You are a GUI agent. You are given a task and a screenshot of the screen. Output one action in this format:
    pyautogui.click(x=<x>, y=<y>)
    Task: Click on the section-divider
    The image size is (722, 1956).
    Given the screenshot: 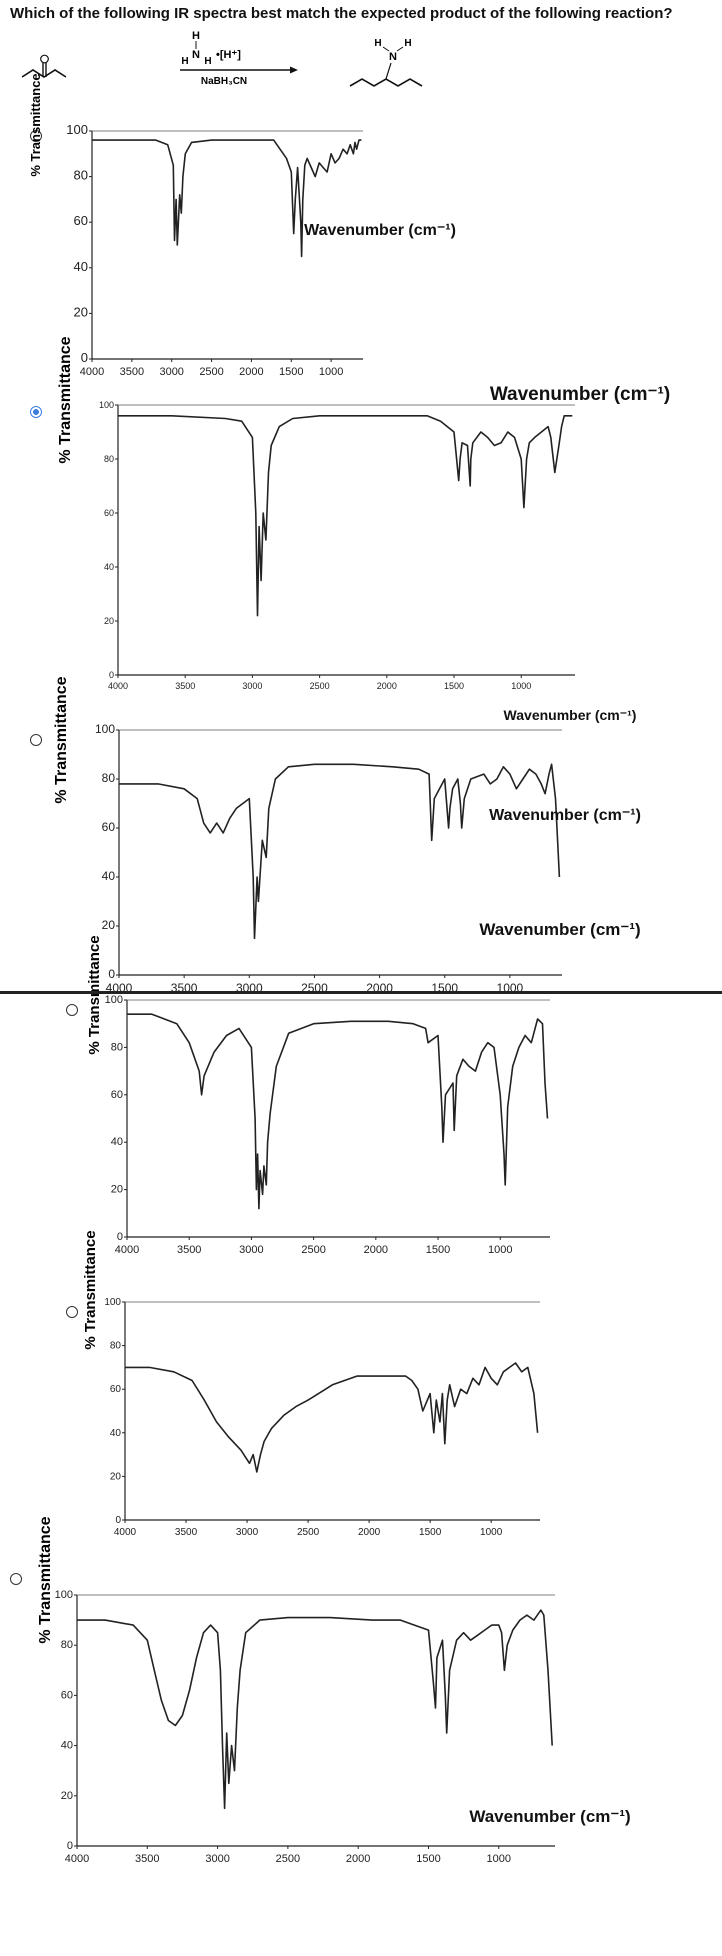 What is the action you would take?
    pyautogui.click(x=361, y=992)
    